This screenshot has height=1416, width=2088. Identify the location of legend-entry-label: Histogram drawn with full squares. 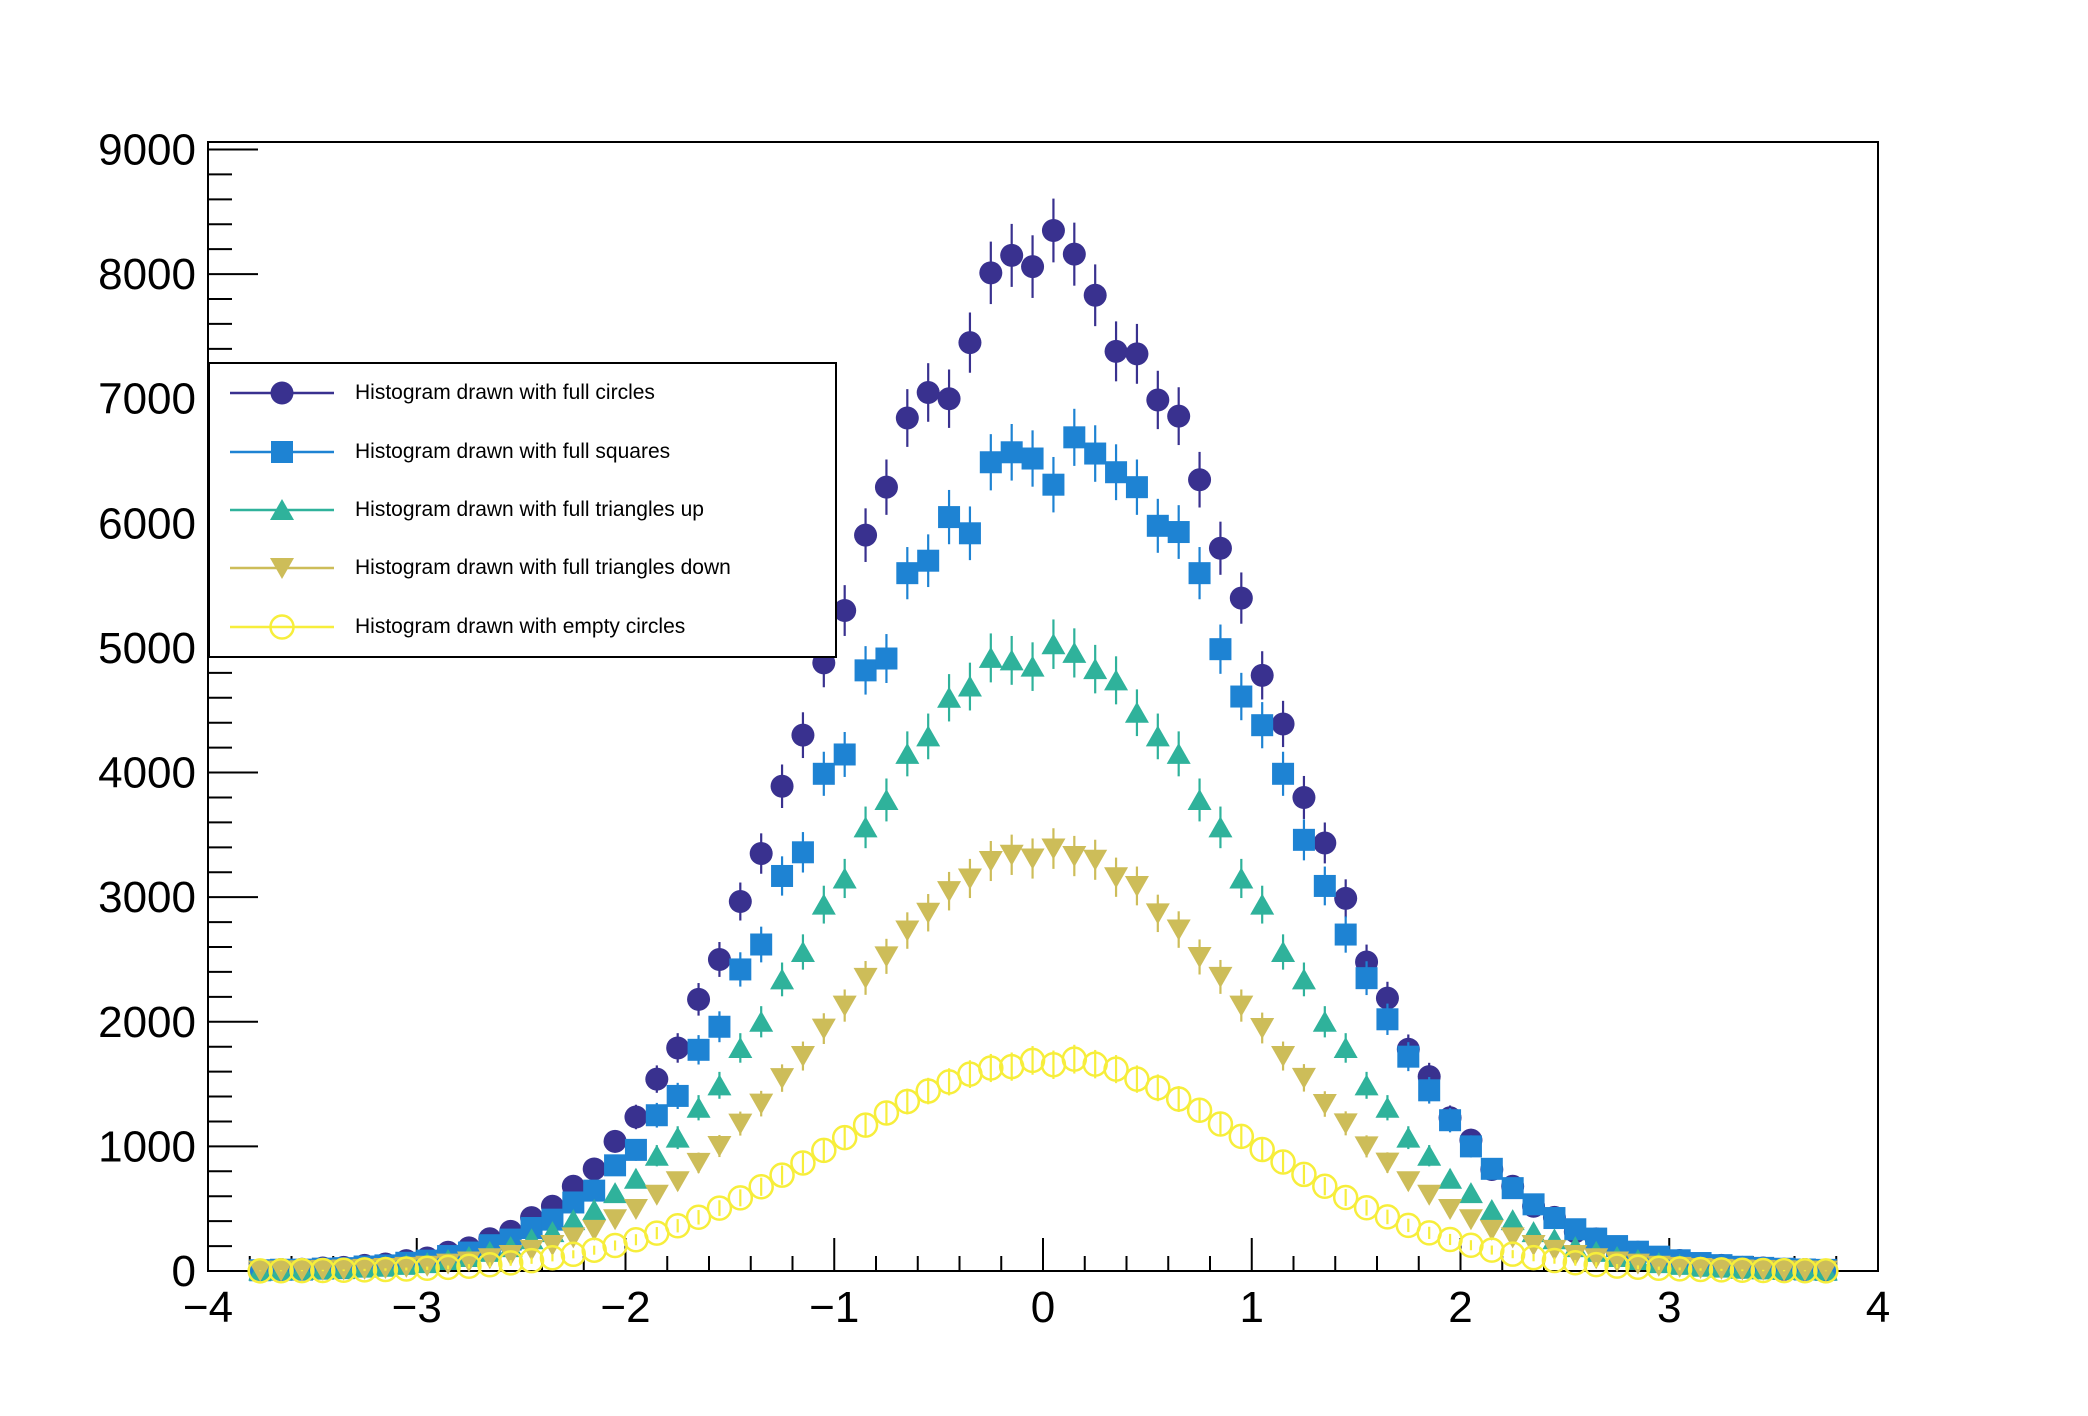
(513, 451).